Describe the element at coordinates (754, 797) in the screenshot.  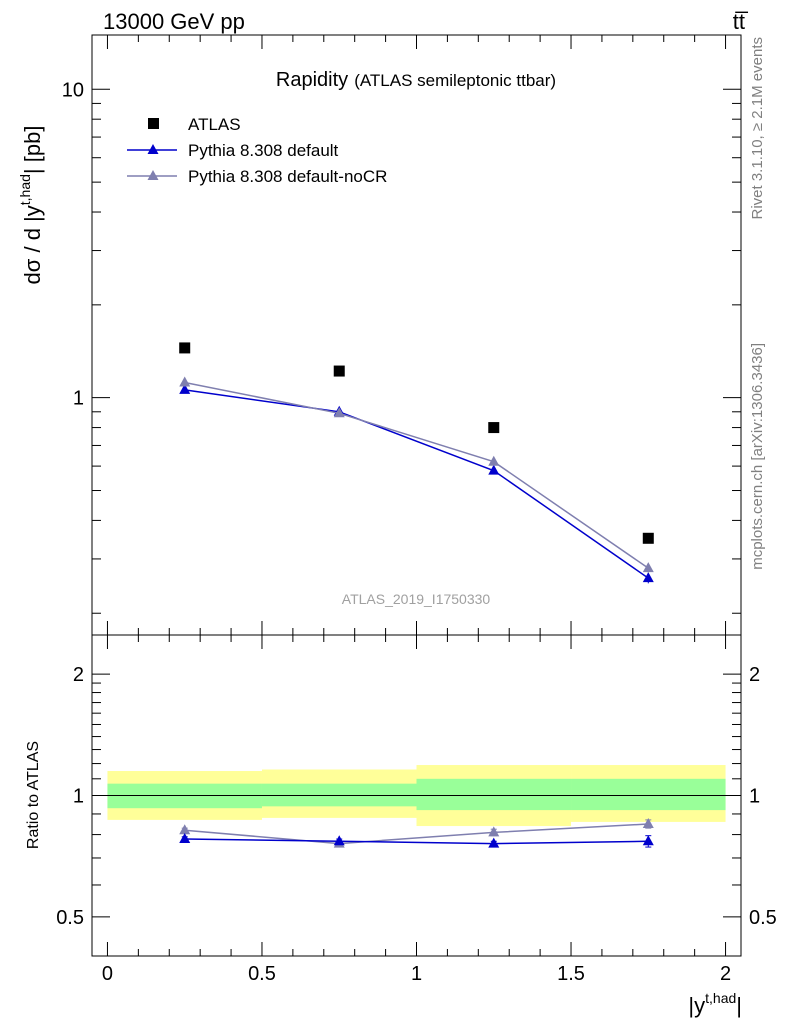
I see `y-tick-label-ratio-right: 1` at that location.